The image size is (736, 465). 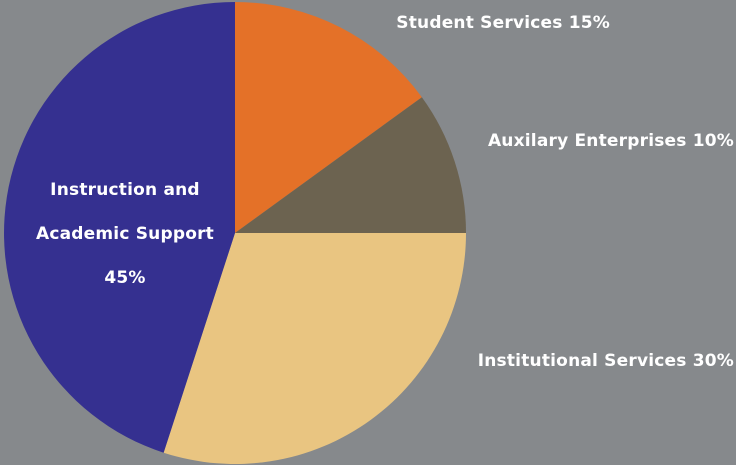 I want to click on slice-label-line: Academic Support, so click(x=125, y=234).